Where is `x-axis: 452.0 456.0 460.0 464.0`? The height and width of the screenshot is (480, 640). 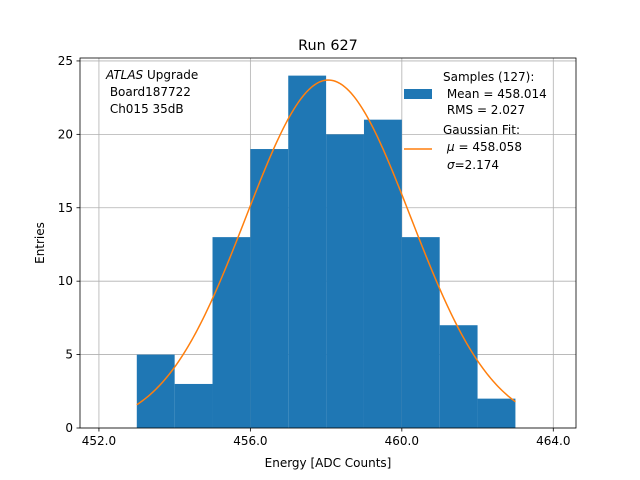 x-axis: 452.0 456.0 460.0 464.0 is located at coordinates (326, 438).